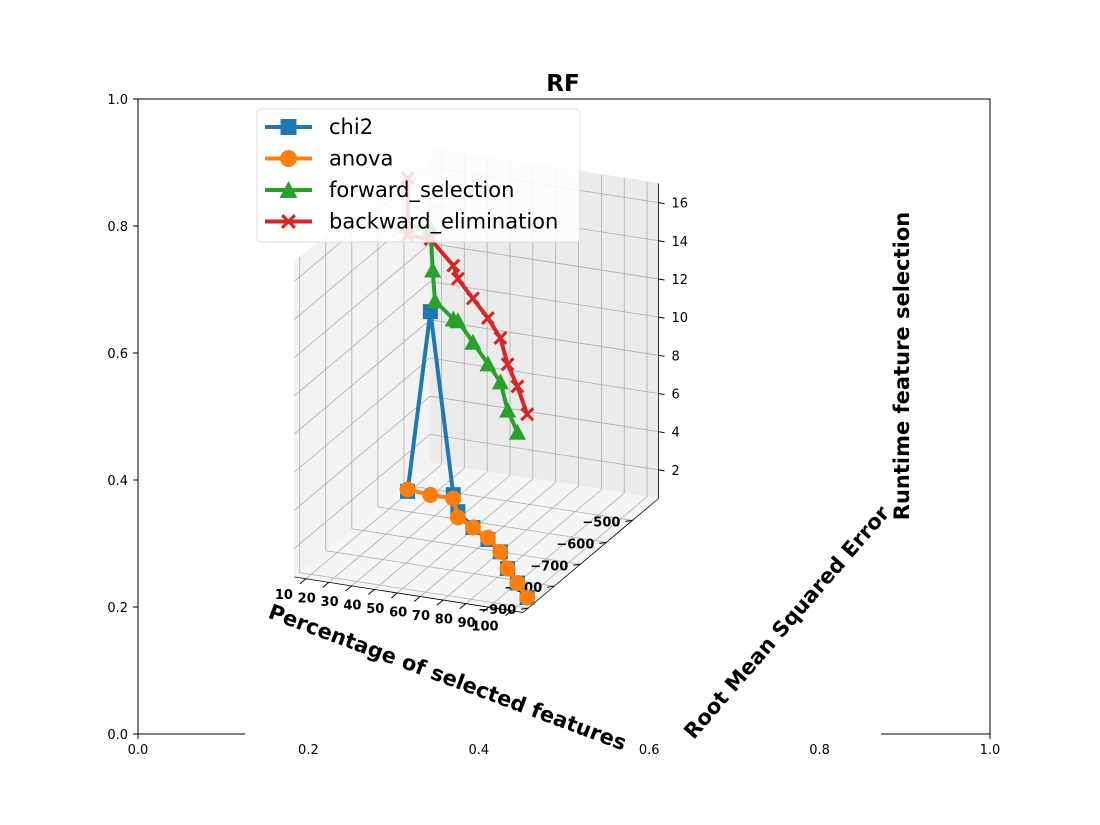 The width and height of the screenshot is (1100, 825). I want to click on x-tick-label: 50, so click(375, 609).